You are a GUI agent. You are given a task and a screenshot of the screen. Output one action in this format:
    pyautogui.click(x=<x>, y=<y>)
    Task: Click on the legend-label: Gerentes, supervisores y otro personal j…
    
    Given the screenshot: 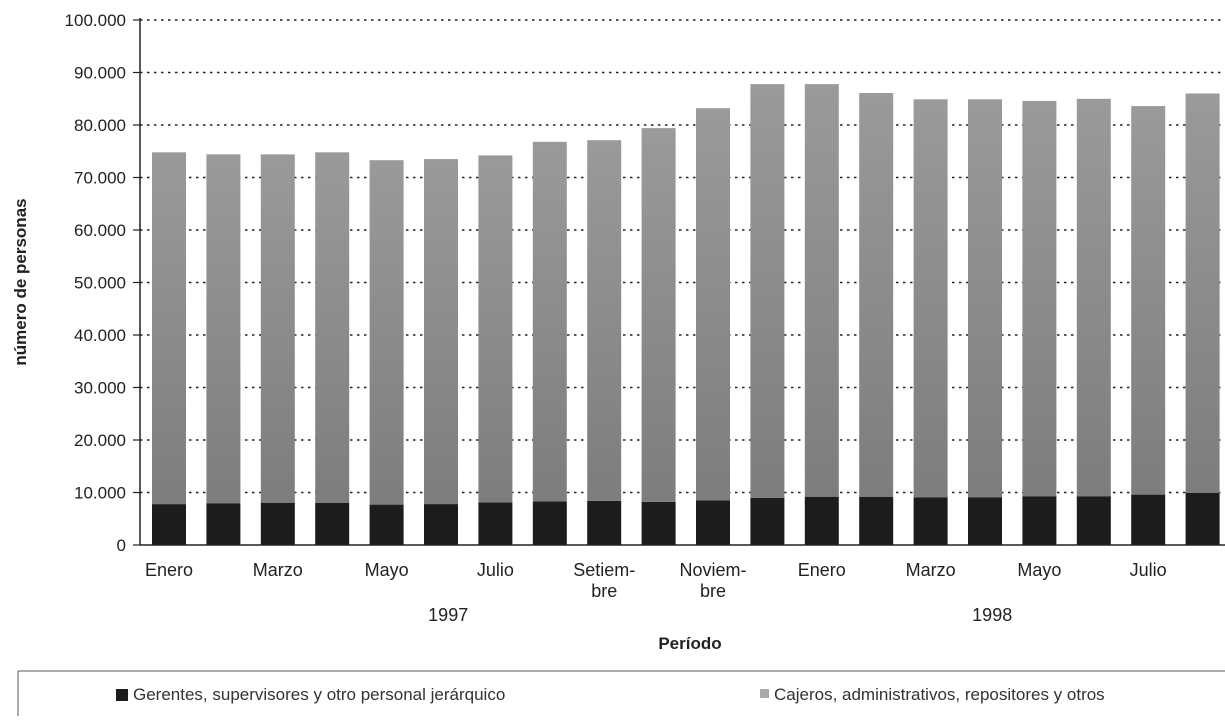 What is the action you would take?
    pyautogui.click(x=319, y=694)
    